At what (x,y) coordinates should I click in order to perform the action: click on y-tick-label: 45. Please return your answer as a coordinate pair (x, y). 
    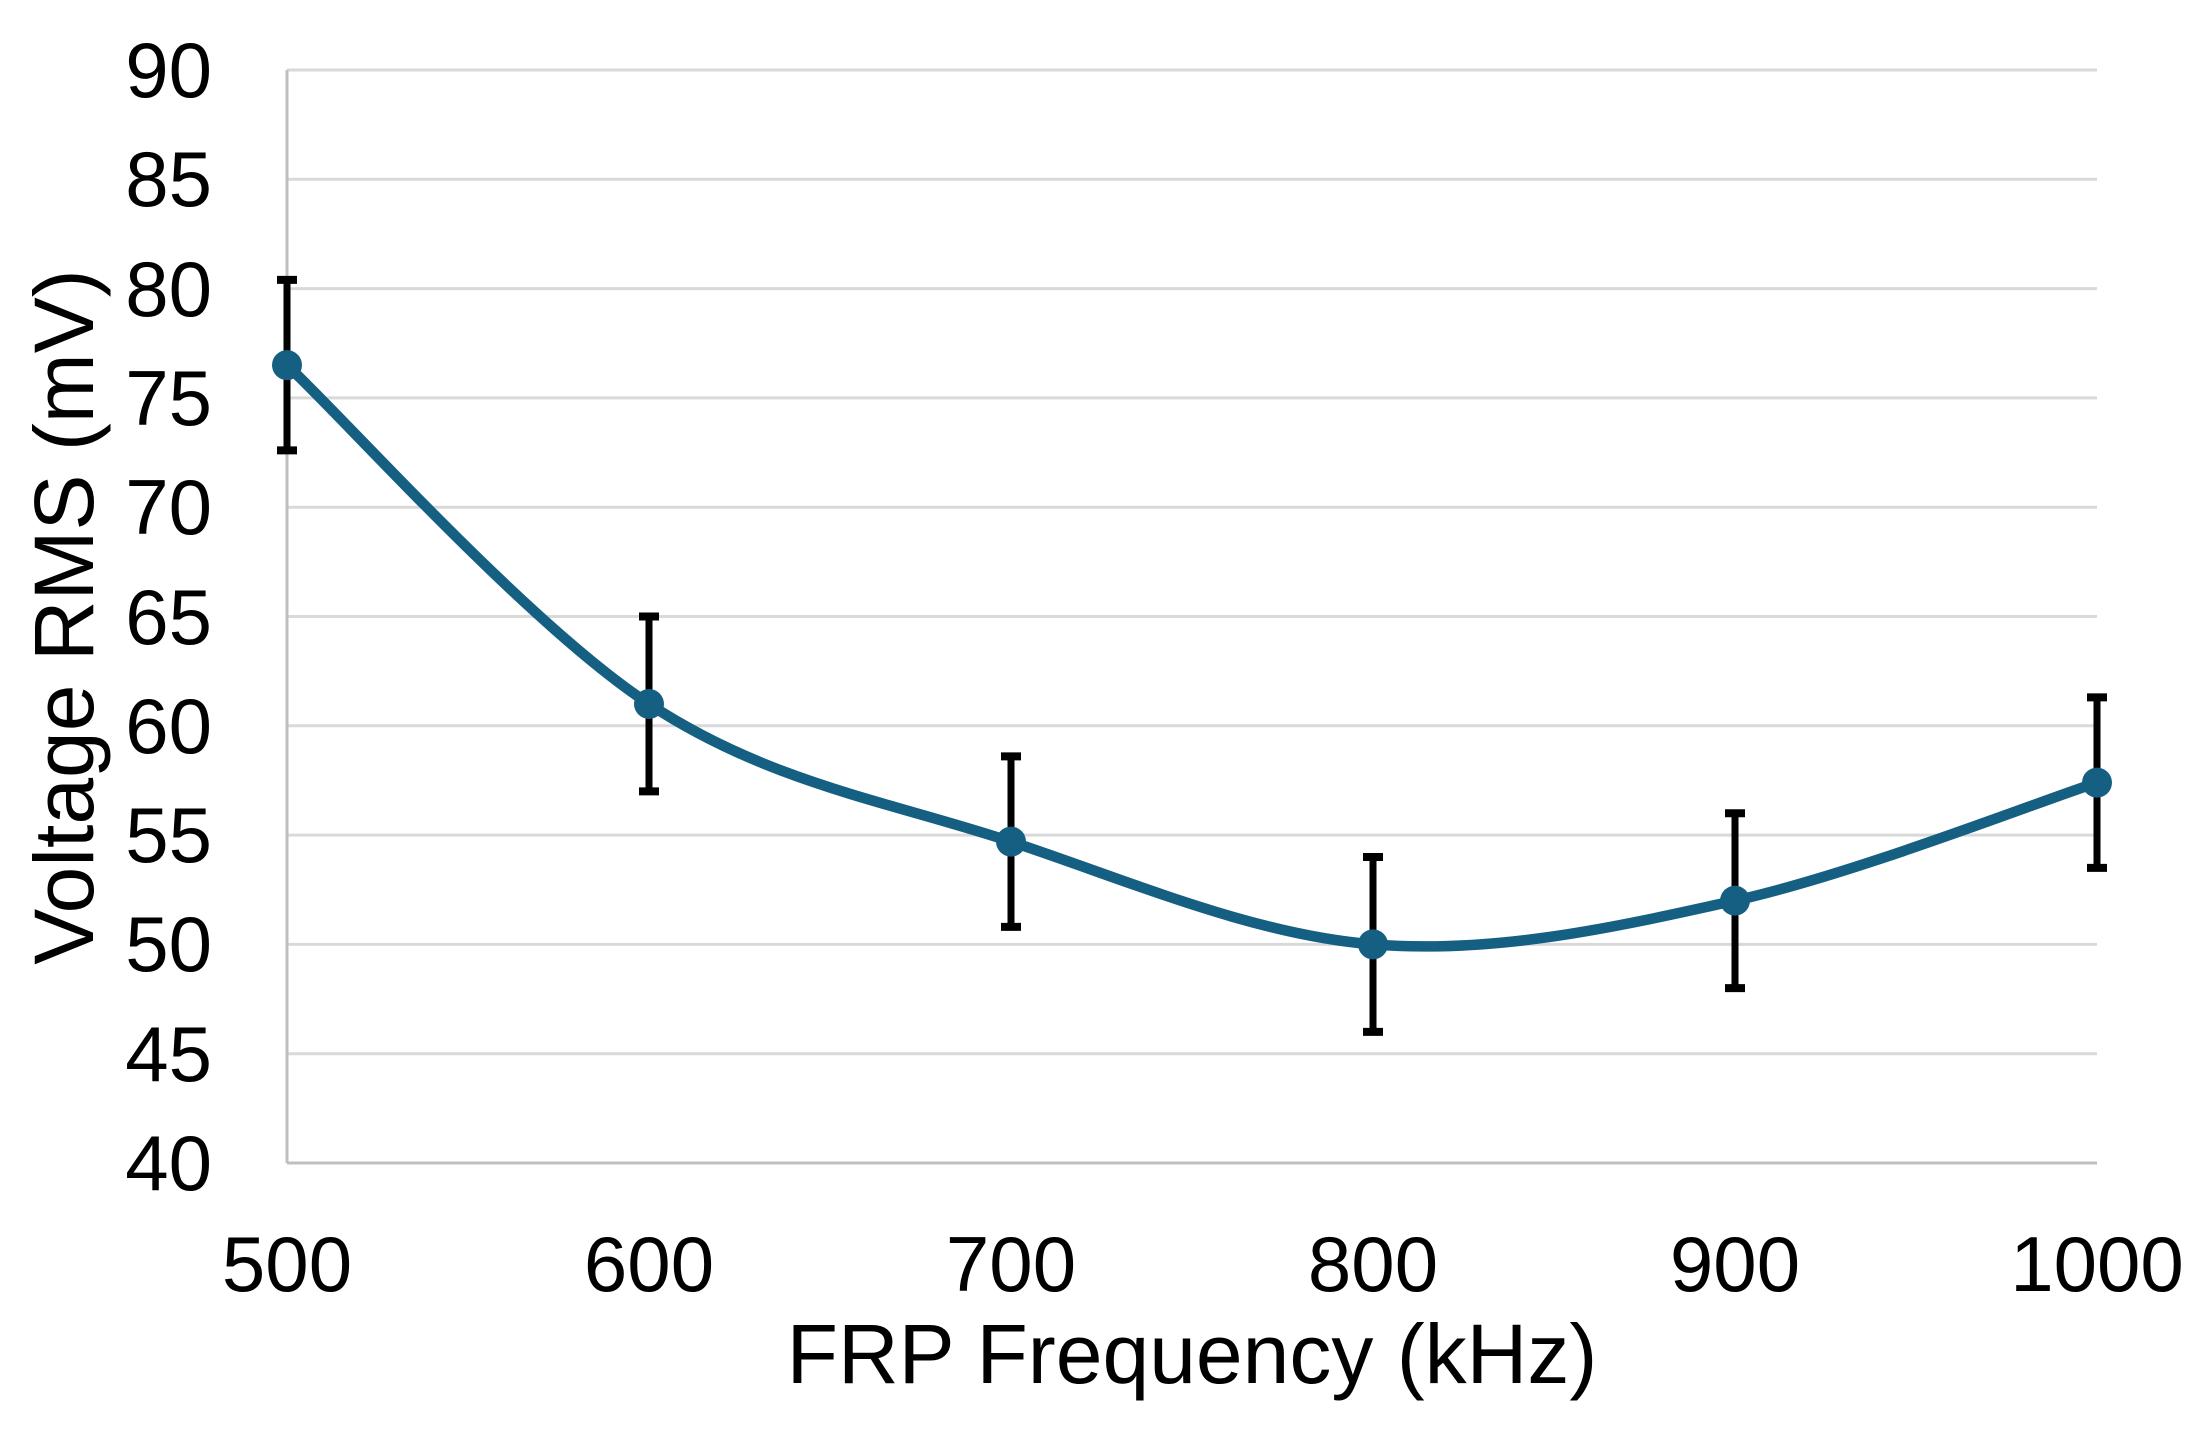
    Looking at the image, I should click on (168, 1053).